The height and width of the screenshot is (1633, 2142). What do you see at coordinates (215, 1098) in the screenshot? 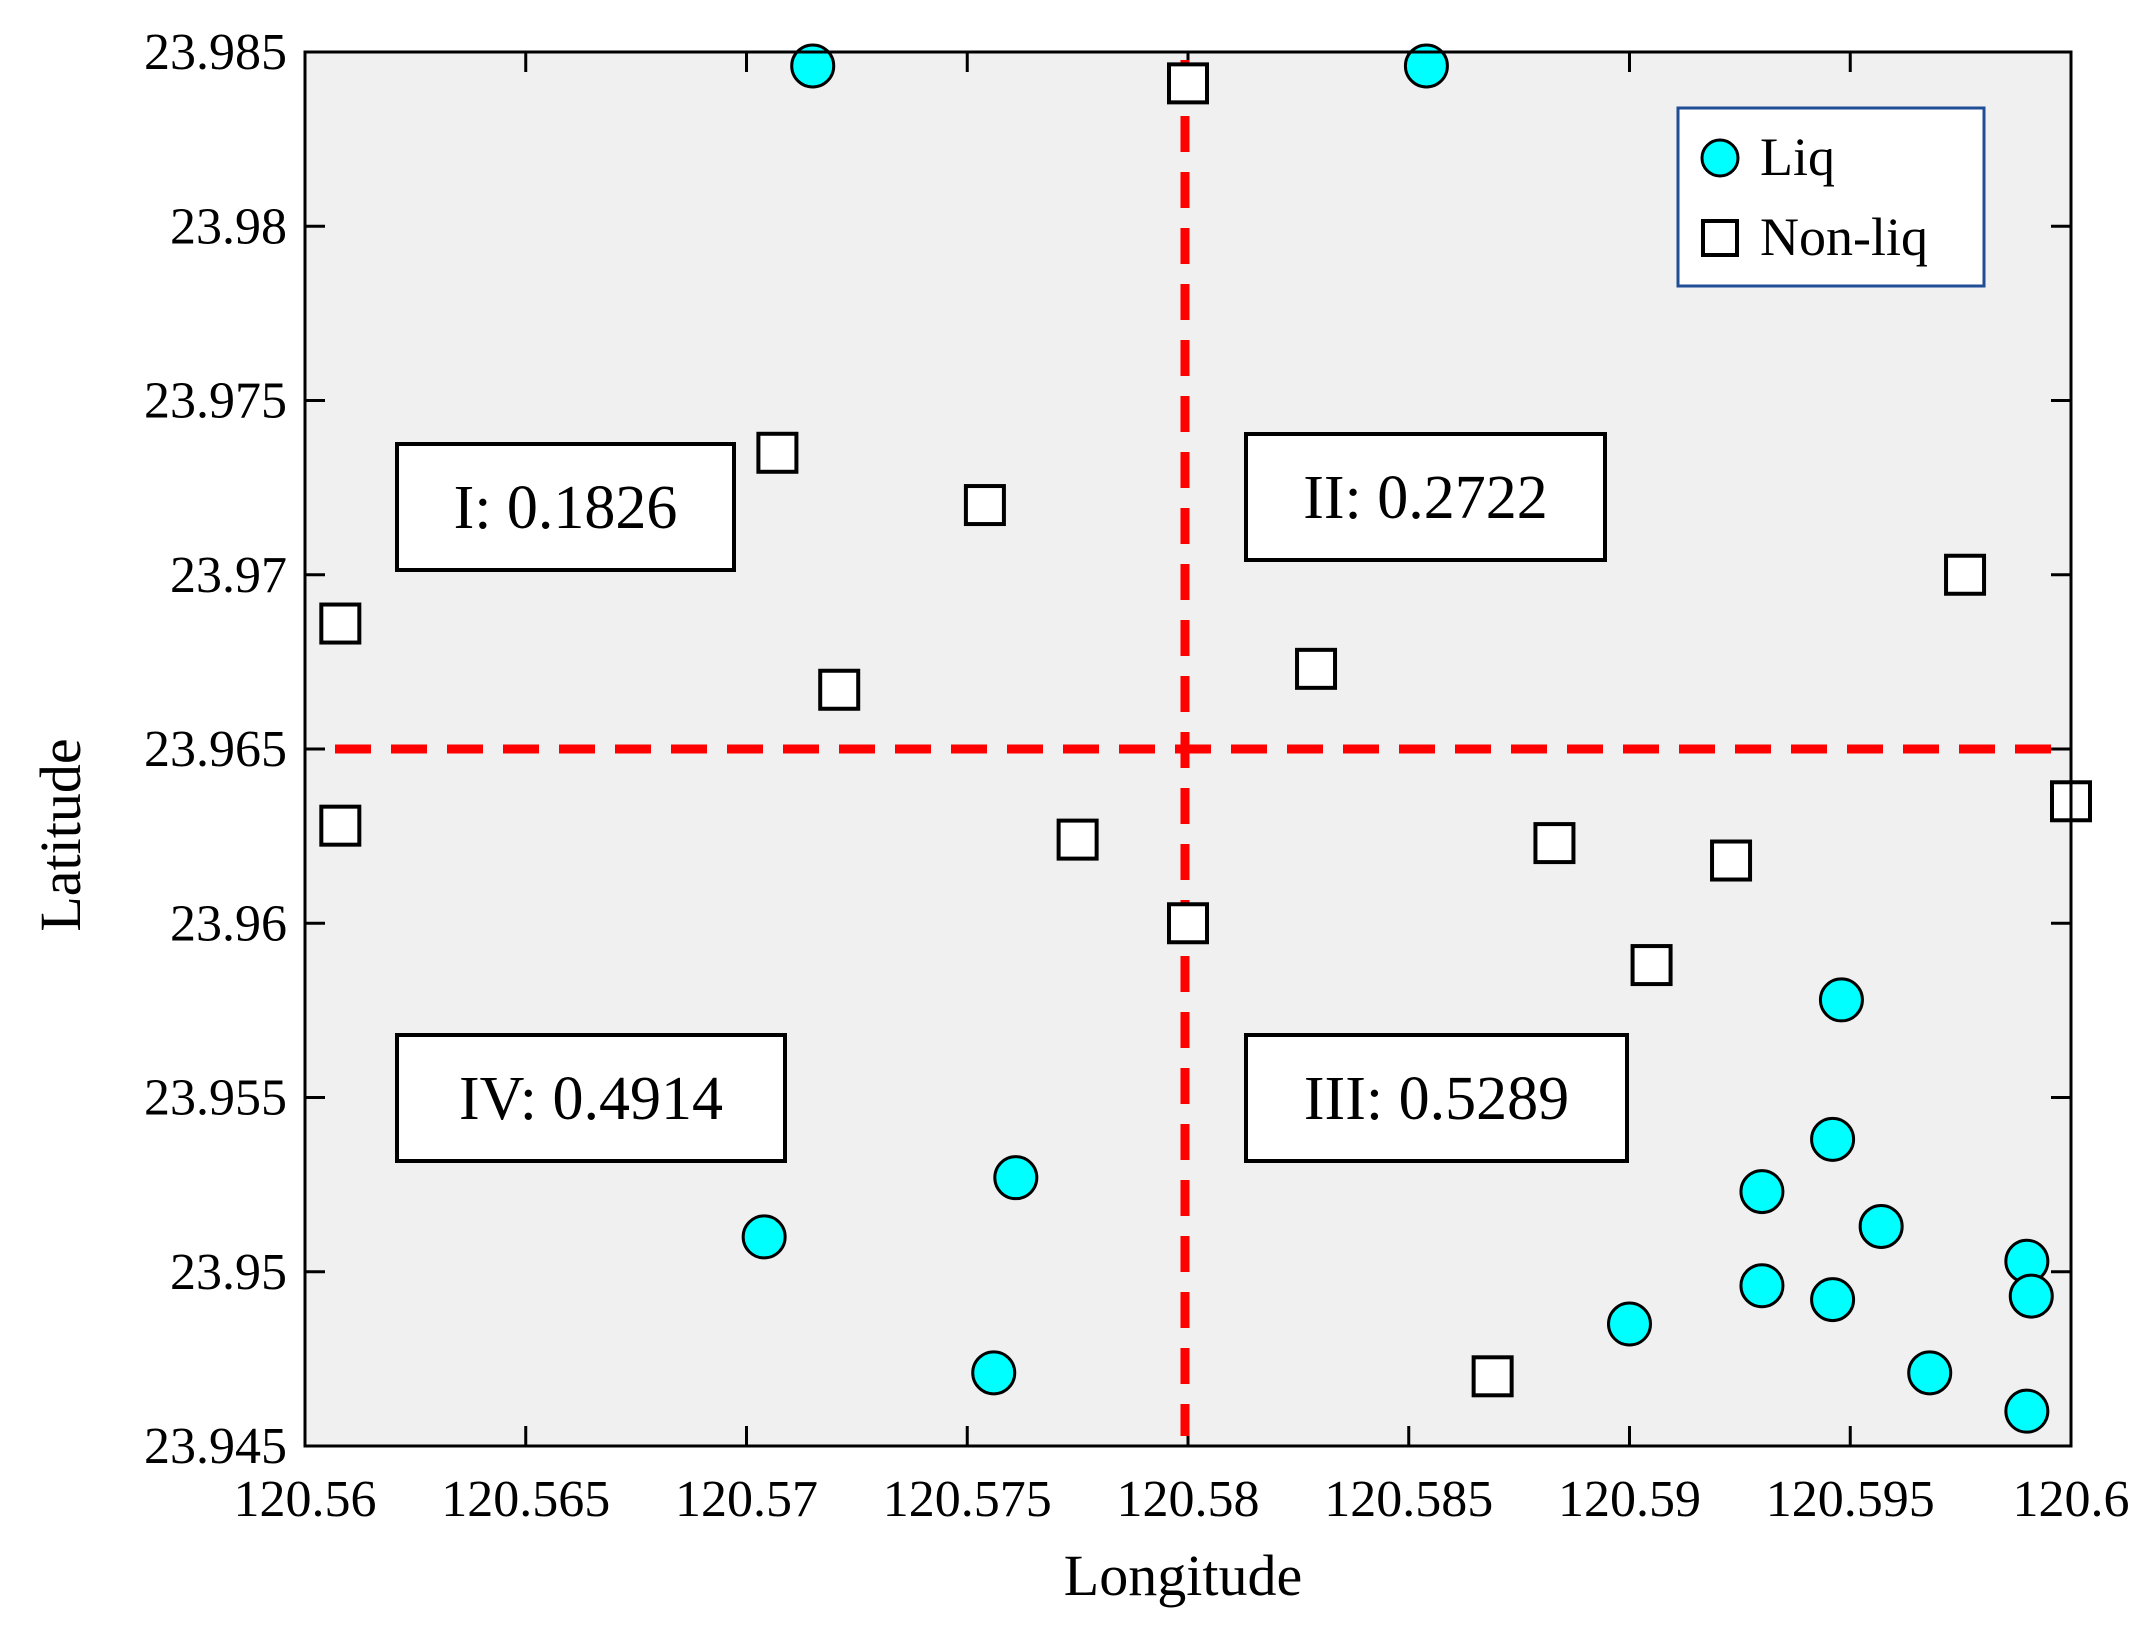
I see `y-tick-label: 23.955` at bounding box center [215, 1098].